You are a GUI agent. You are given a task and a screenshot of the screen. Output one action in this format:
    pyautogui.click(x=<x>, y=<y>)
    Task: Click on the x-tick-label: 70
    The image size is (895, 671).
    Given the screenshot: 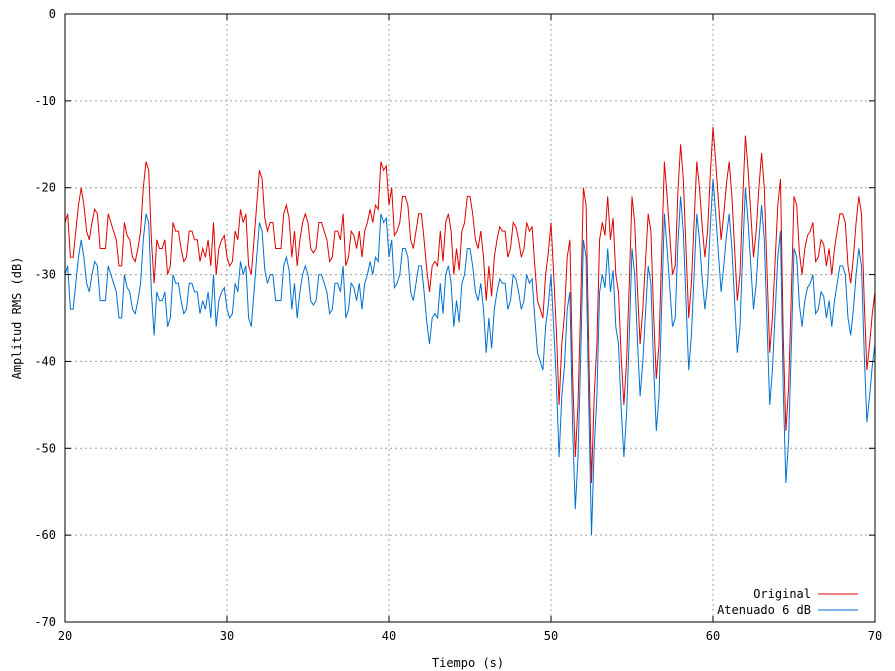 What is the action you would take?
    pyautogui.click(x=875, y=636)
    